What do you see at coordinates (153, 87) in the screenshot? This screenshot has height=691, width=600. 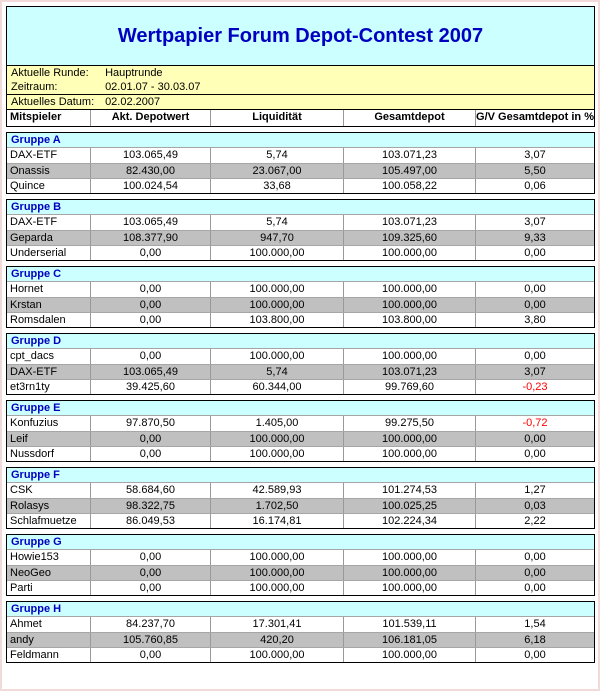 I see `info-value: 02.01.07 - 30.03.07` at bounding box center [153, 87].